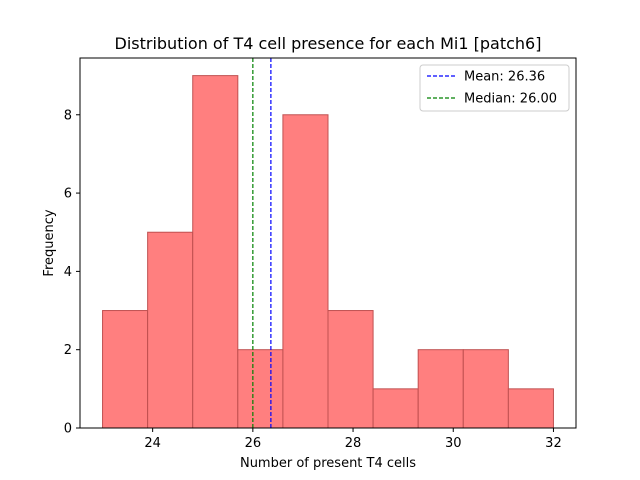 Image resolution: width=640 pixels, height=480 pixels. I want to click on legend-entry: Median: 26.00, so click(510, 99).